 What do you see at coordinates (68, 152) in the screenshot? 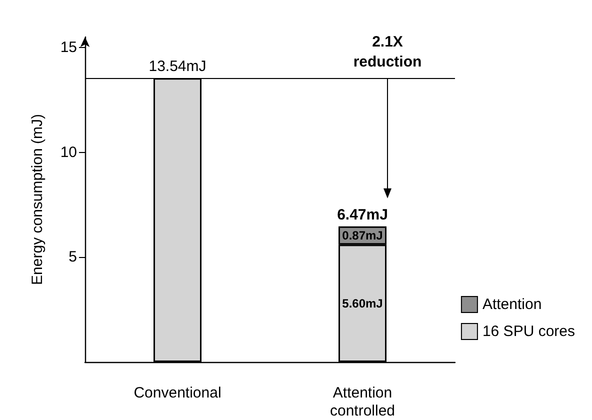
I see `y-tick-label: 10` at bounding box center [68, 152].